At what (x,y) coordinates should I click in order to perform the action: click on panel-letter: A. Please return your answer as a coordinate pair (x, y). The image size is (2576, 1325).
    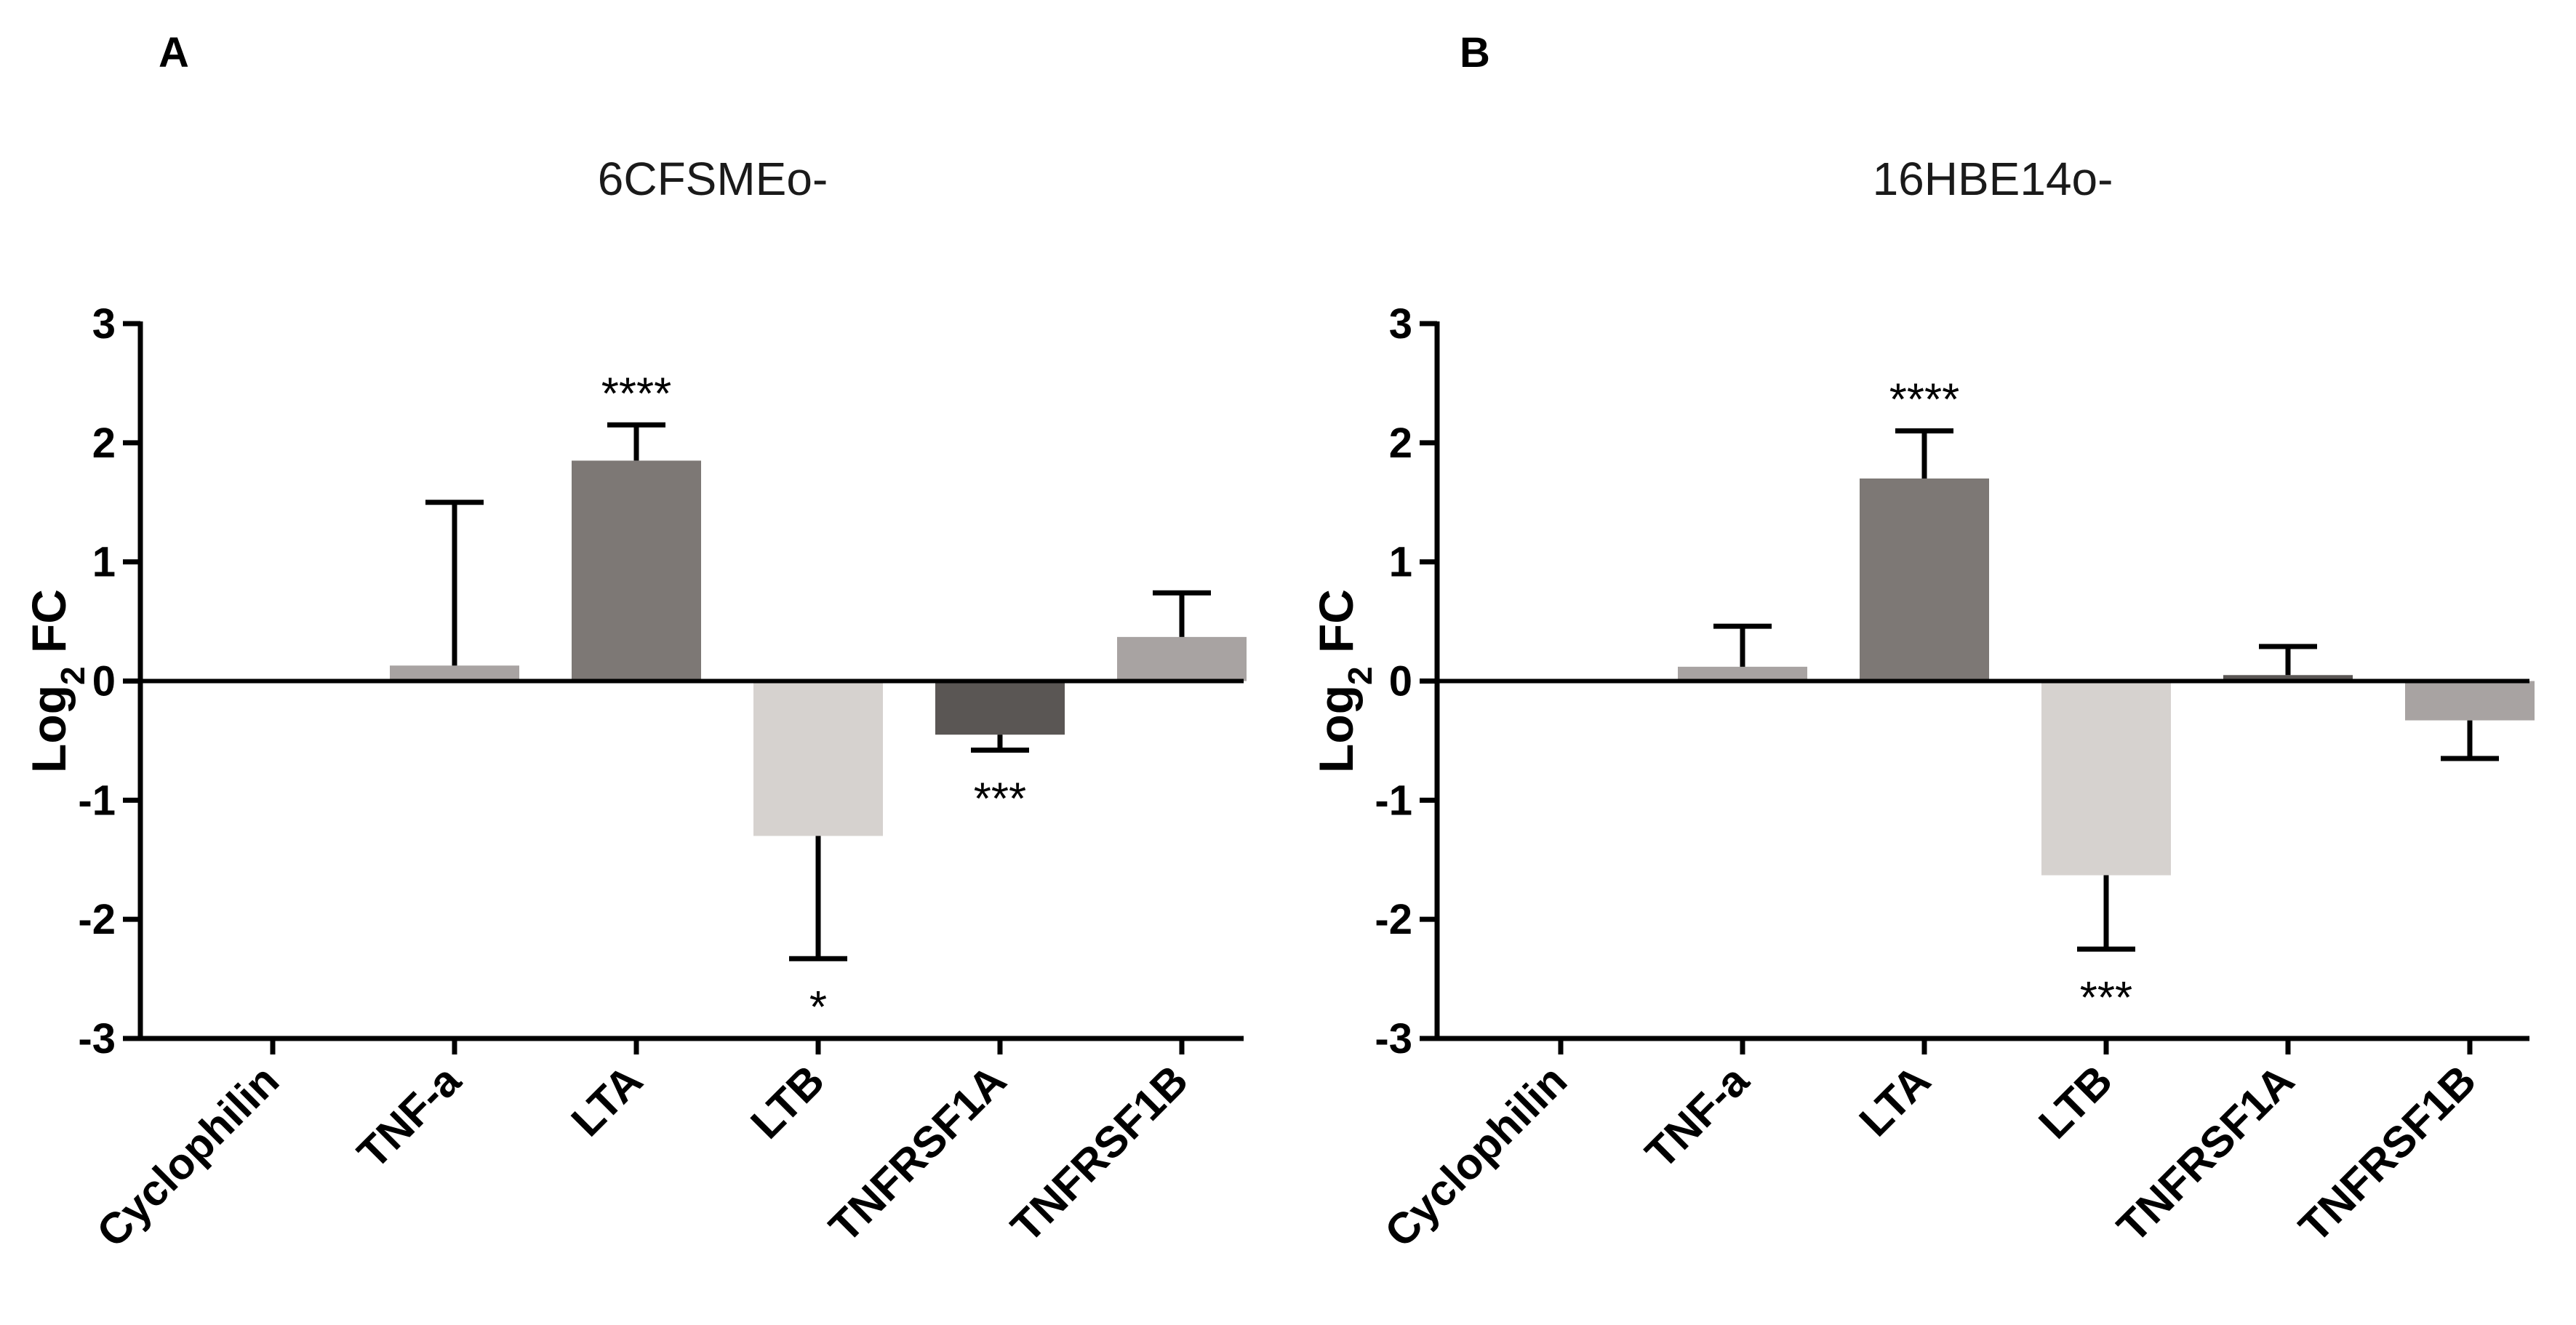
    Looking at the image, I should click on (174, 52).